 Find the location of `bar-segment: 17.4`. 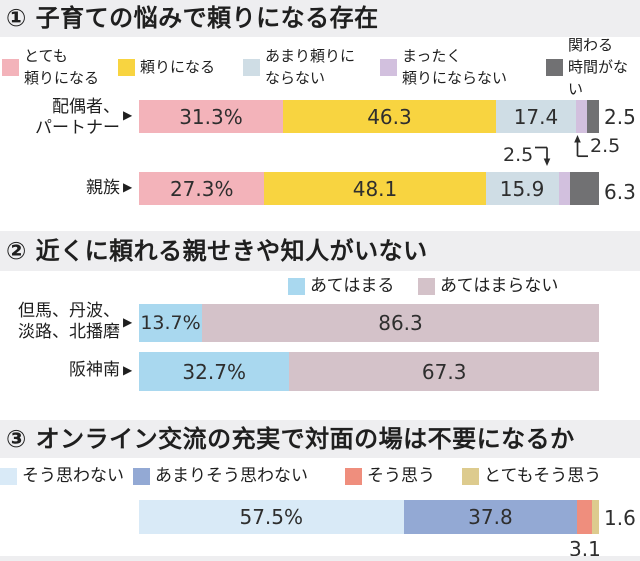

bar-segment: 17.4 is located at coordinates (535, 116).